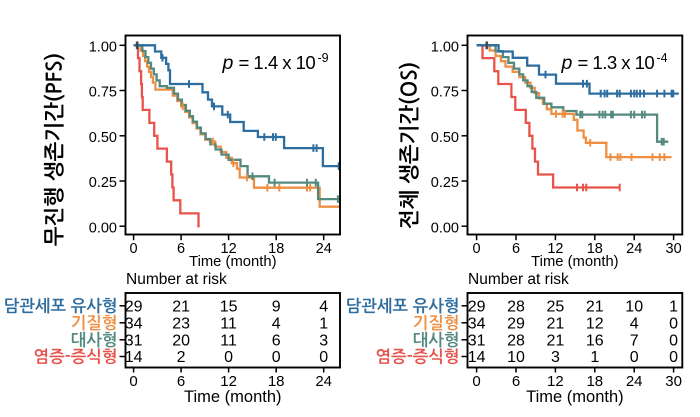 Image resolution: width=700 pixels, height=417 pixels. I want to click on svg-text: 2, so click(181, 357).